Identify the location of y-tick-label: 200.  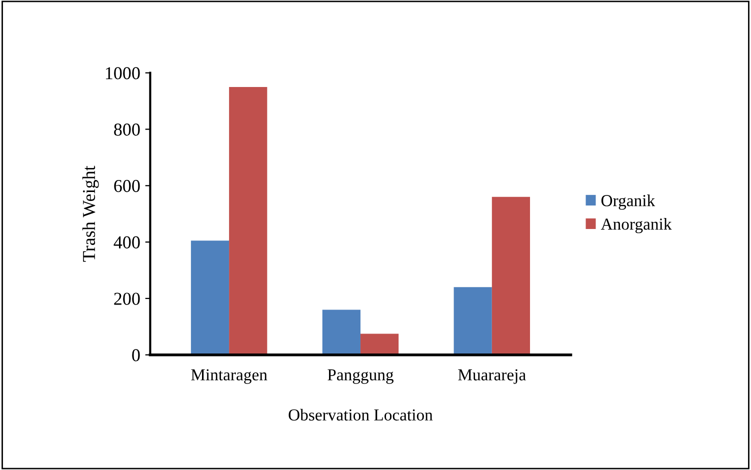
(127, 298).